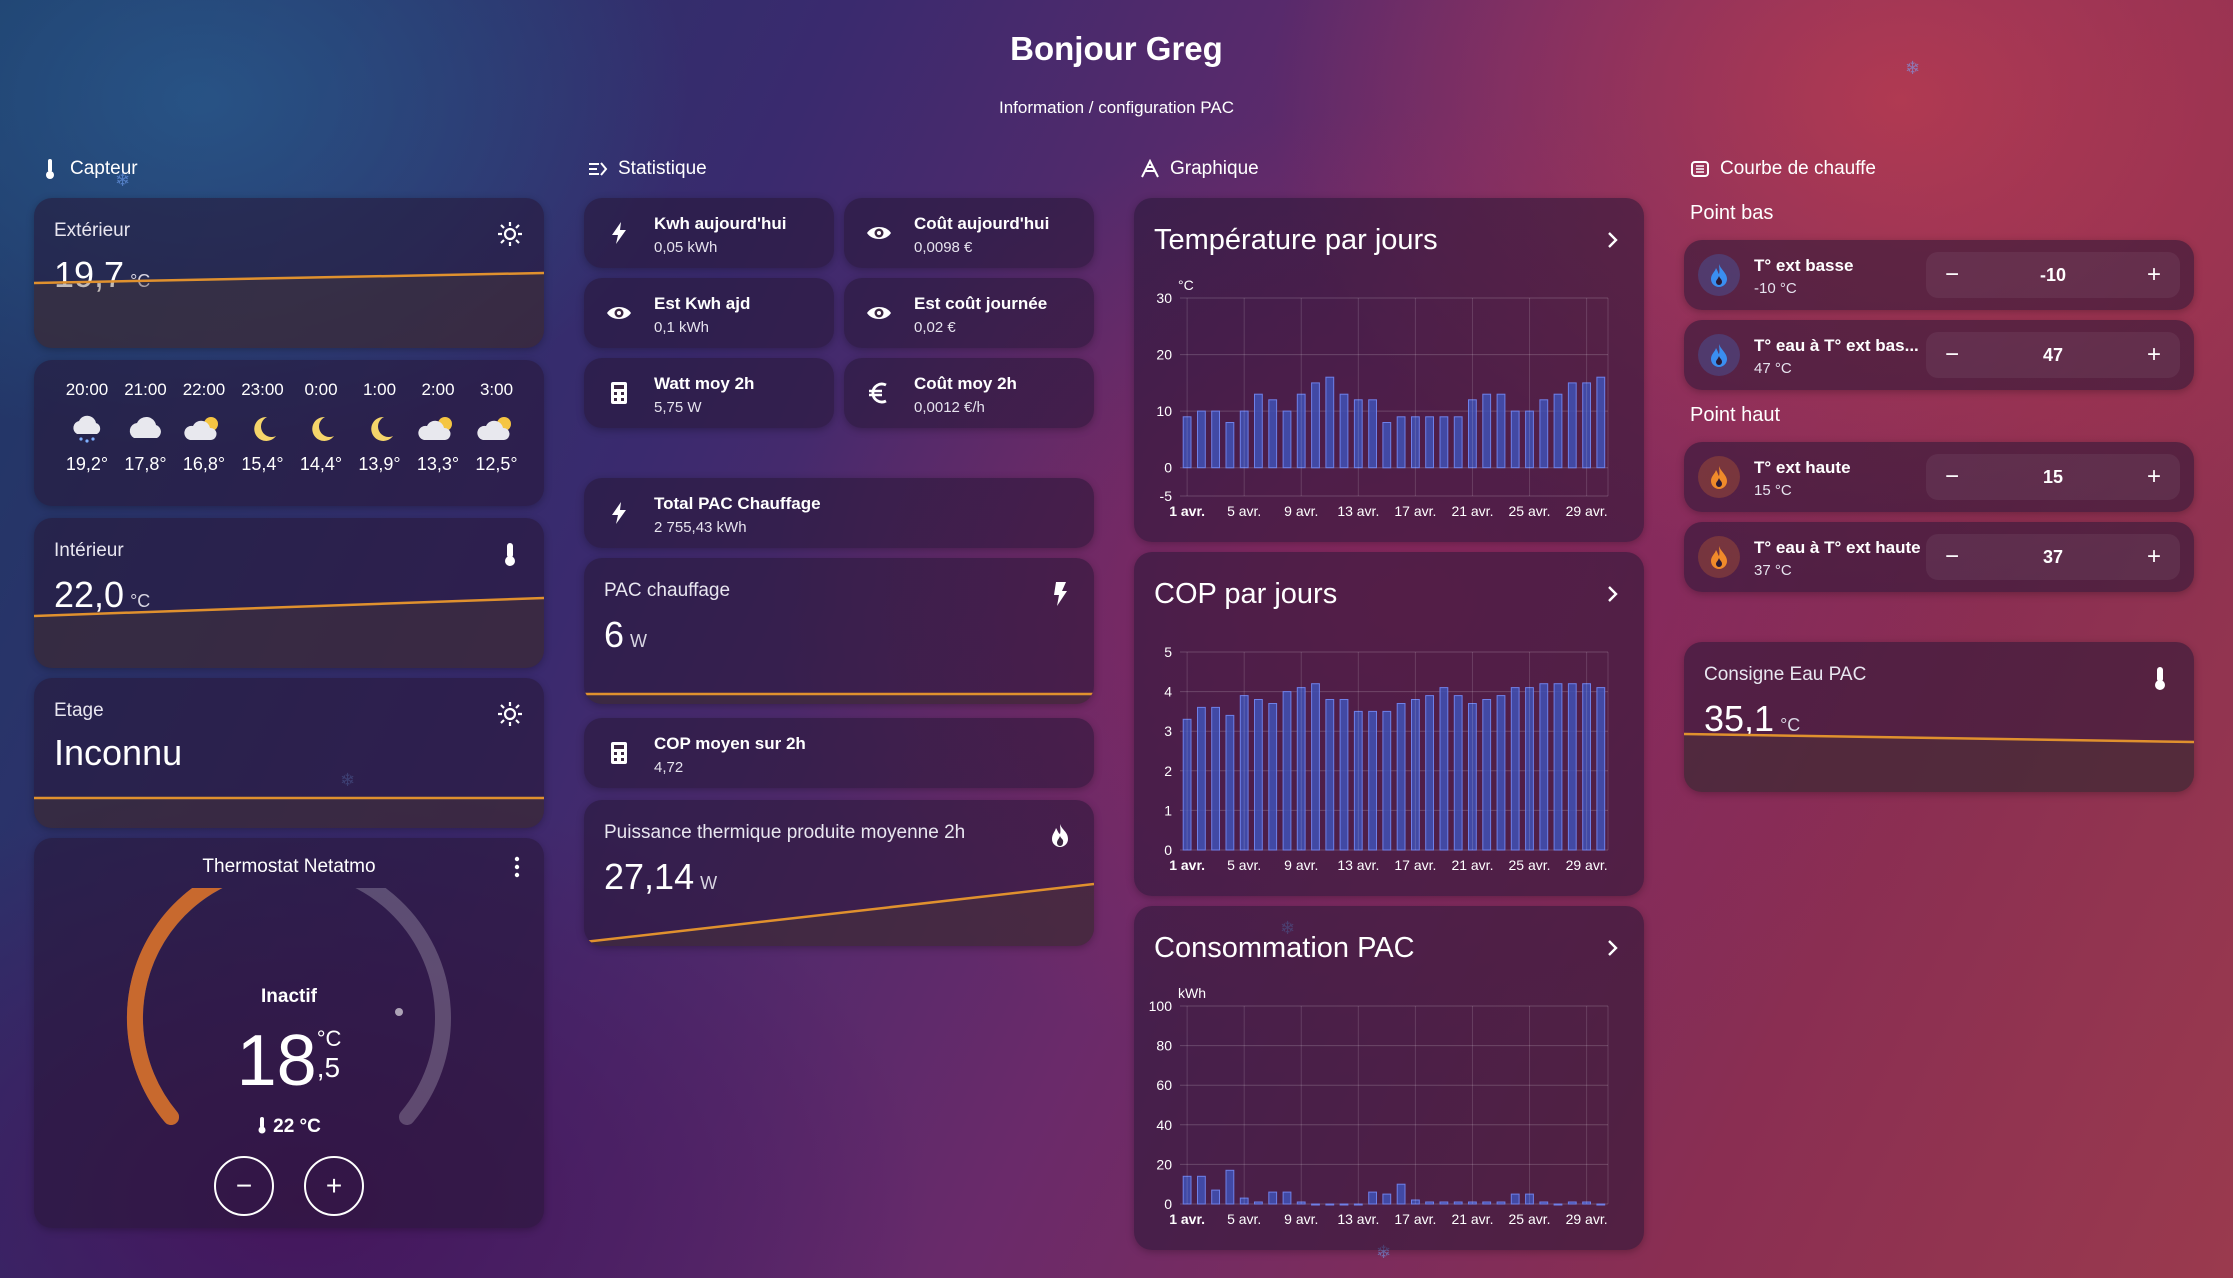 The width and height of the screenshot is (2233, 1278). Describe the element at coordinates (2053, 355) in the screenshot. I see `number-stepper: − 47 +` at that location.